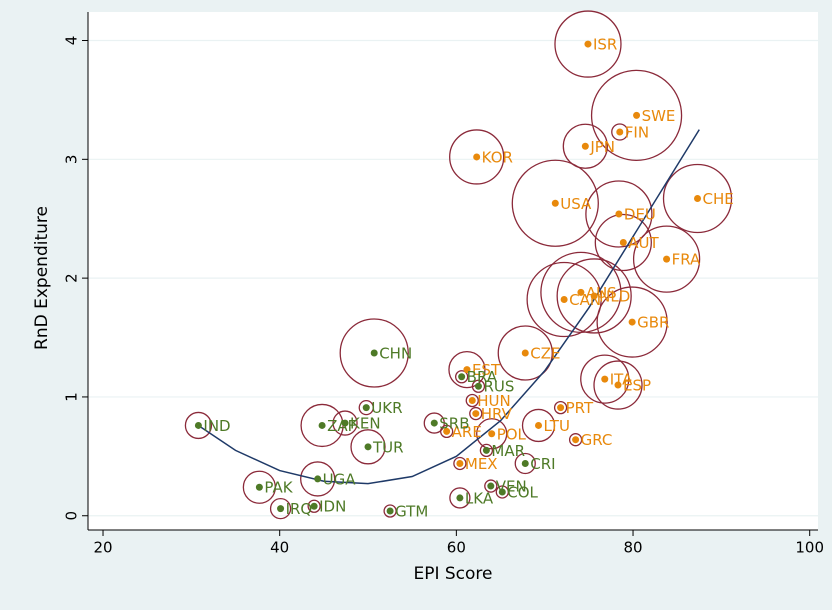 The image size is (832, 610). Describe the element at coordinates (659, 116) in the screenshot. I see `point-label: SWE` at that location.